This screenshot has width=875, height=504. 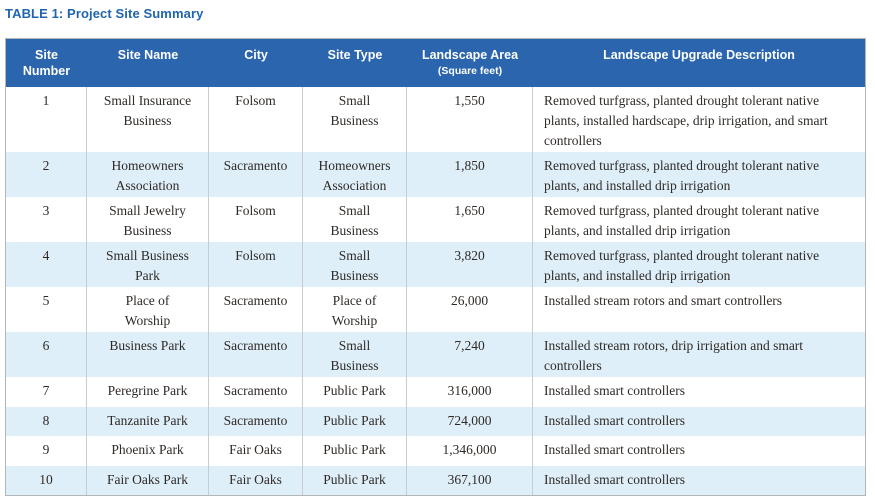 I want to click on site-number-cell: 9, so click(x=46, y=451).